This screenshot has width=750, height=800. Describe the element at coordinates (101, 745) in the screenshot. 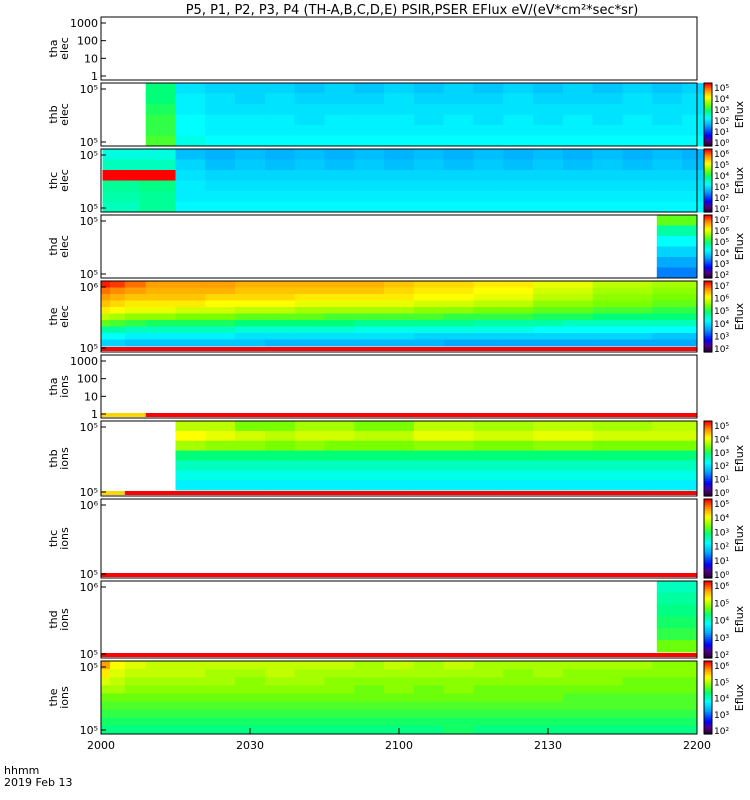

I see `x-tick-label: 2000` at that location.